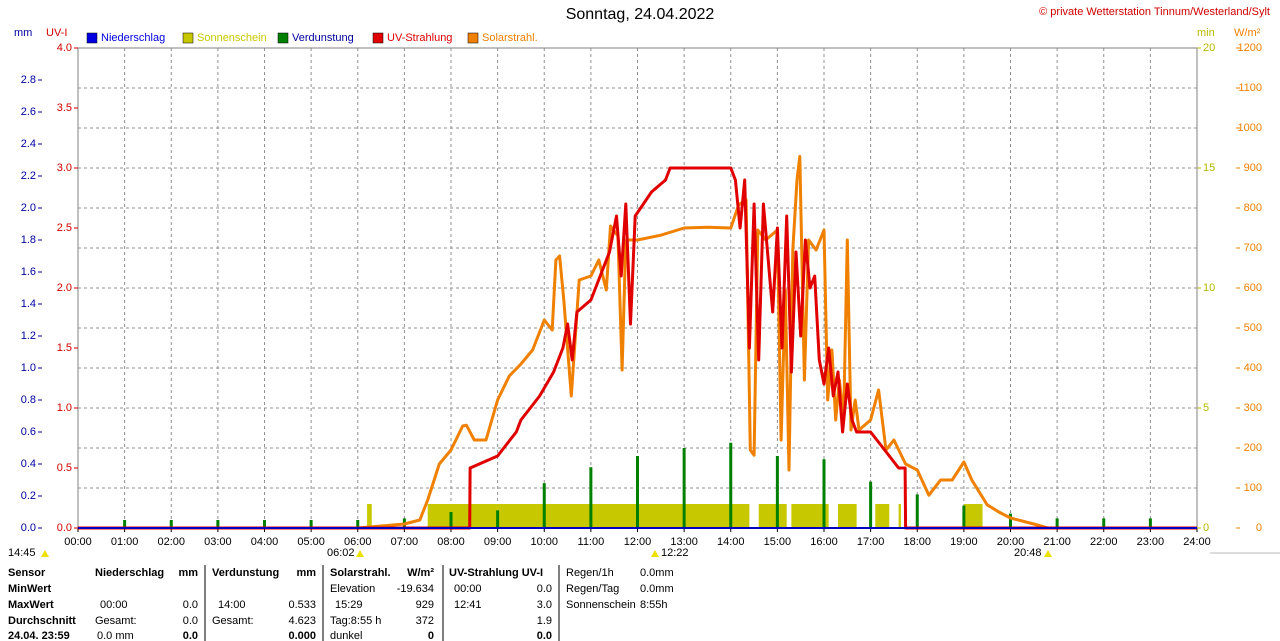 This screenshot has height=641, width=1280. I want to click on x-tick-label: 10:00, so click(544, 542).